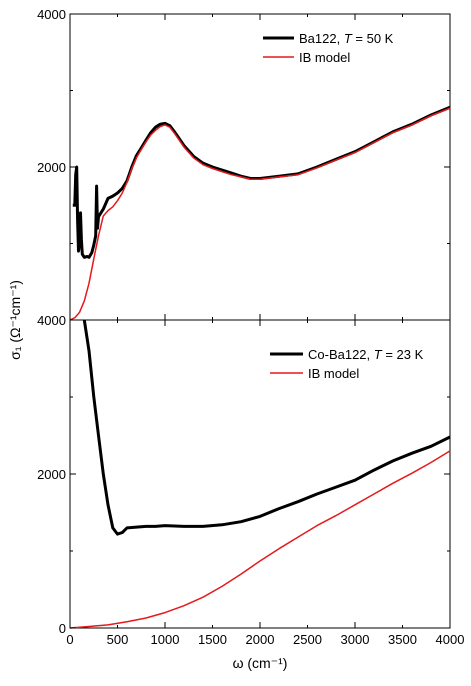 The height and width of the screenshot is (686, 471). I want to click on x-tick-label: 1500, so click(212, 639).